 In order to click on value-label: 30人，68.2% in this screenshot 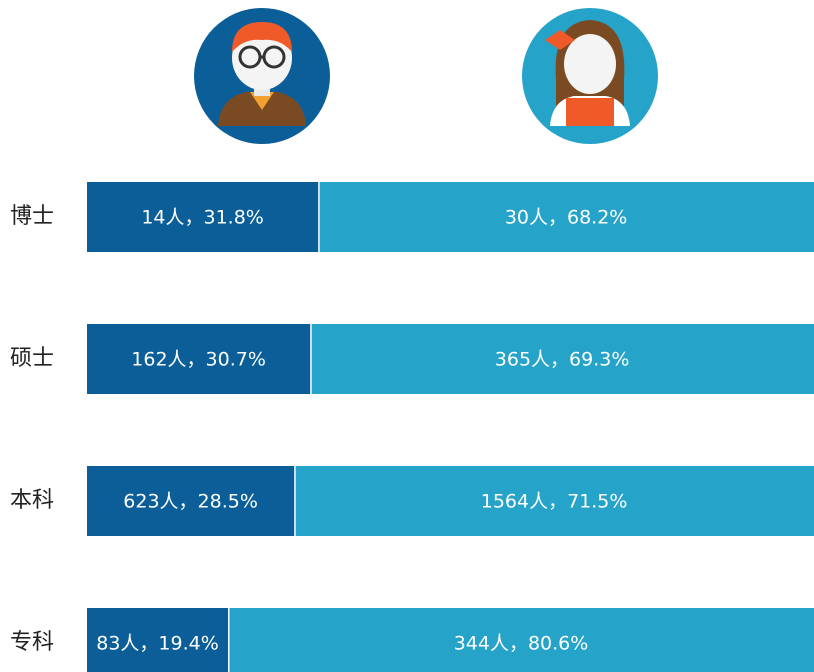, I will do `click(566, 218)`.